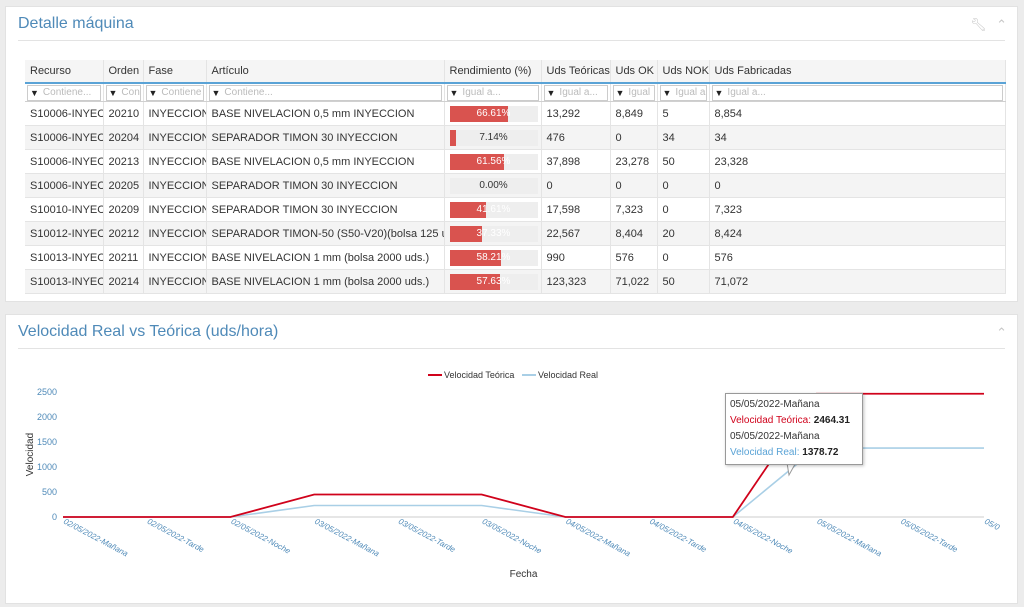 This screenshot has width=1024, height=607. What do you see at coordinates (683, 72) in the screenshot?
I see `column-header: Uds NOK` at bounding box center [683, 72].